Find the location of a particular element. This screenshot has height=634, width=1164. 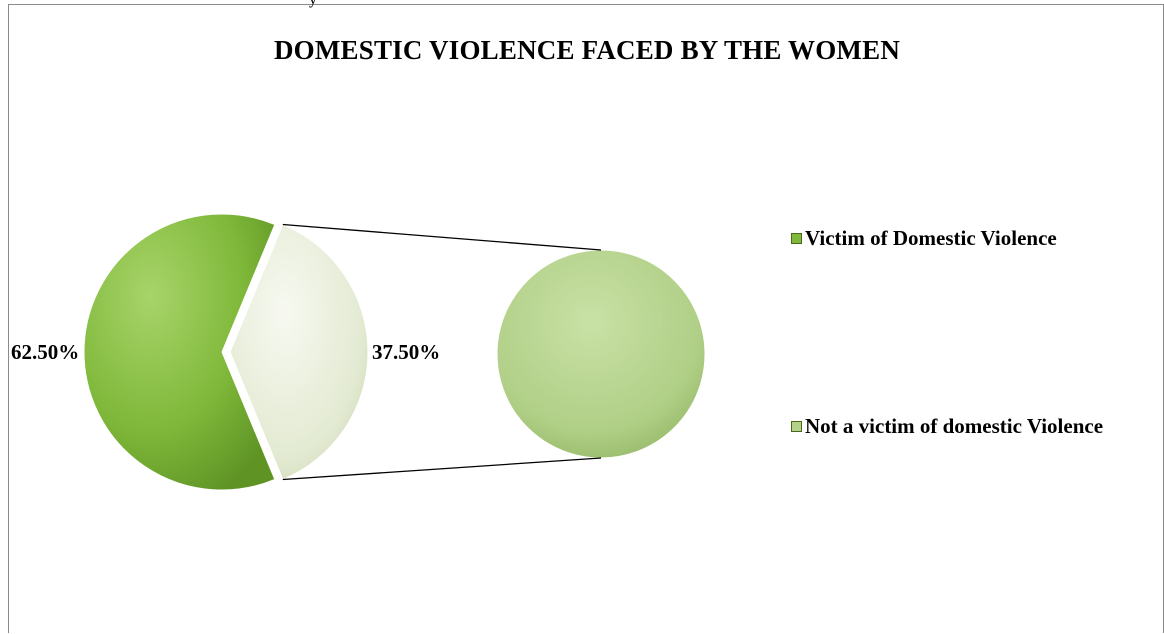

legend-label-victim: Victim of Domestic Violence is located at coordinates (931, 238).